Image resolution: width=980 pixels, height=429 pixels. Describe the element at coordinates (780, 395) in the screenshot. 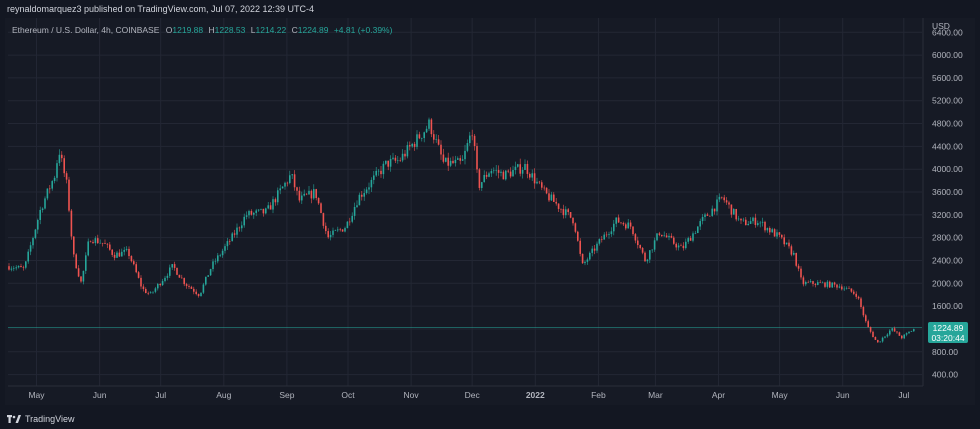

I see `x-tick-label: May` at that location.